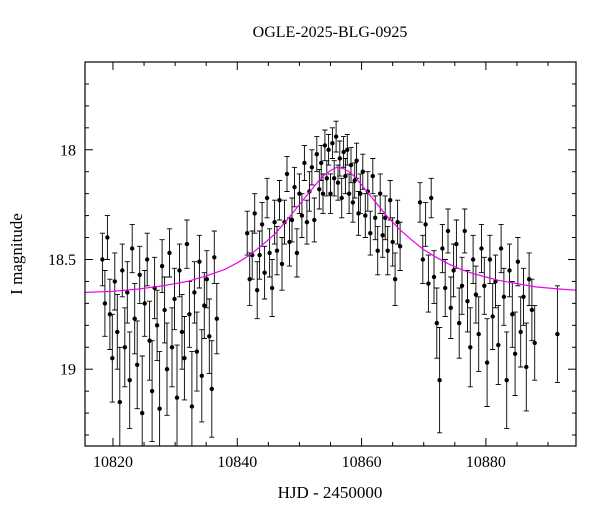 This screenshot has width=600, height=512. Describe the element at coordinates (486, 462) in the screenshot. I see `x-tick-label: 10880` at that location.